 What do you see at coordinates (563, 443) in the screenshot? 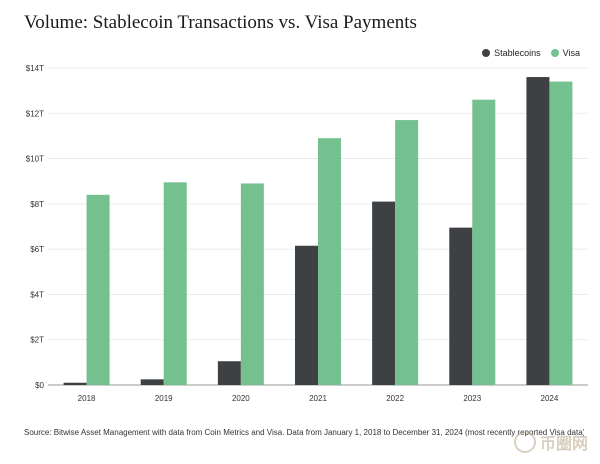
I see `watermark-text: 币圈网` at bounding box center [563, 443].